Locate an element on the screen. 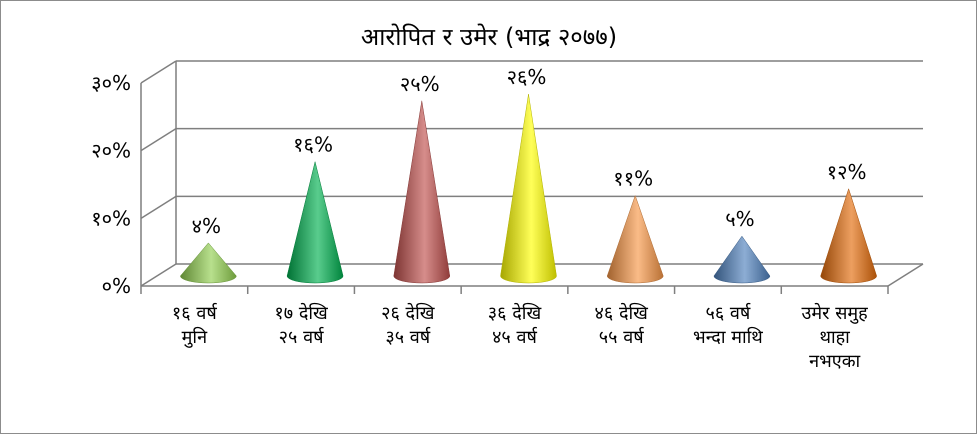 Image resolution: width=977 pixels, height=434 pixels. y-tick-label: ३०% is located at coordinates (111, 83).